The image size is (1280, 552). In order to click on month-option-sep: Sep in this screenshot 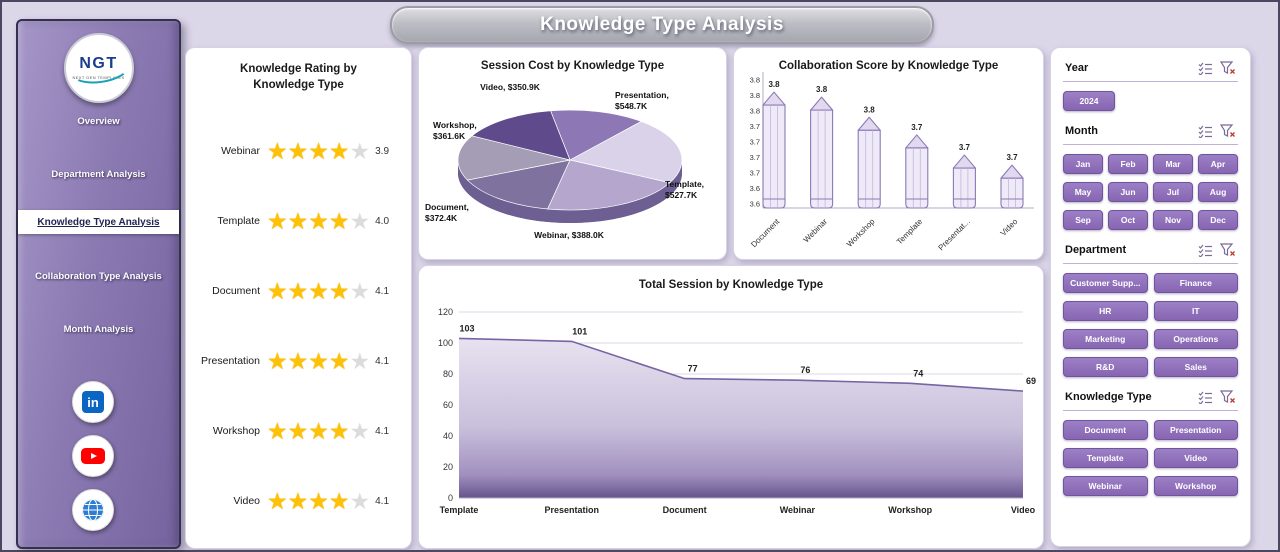, I will do `click(1083, 220)`.